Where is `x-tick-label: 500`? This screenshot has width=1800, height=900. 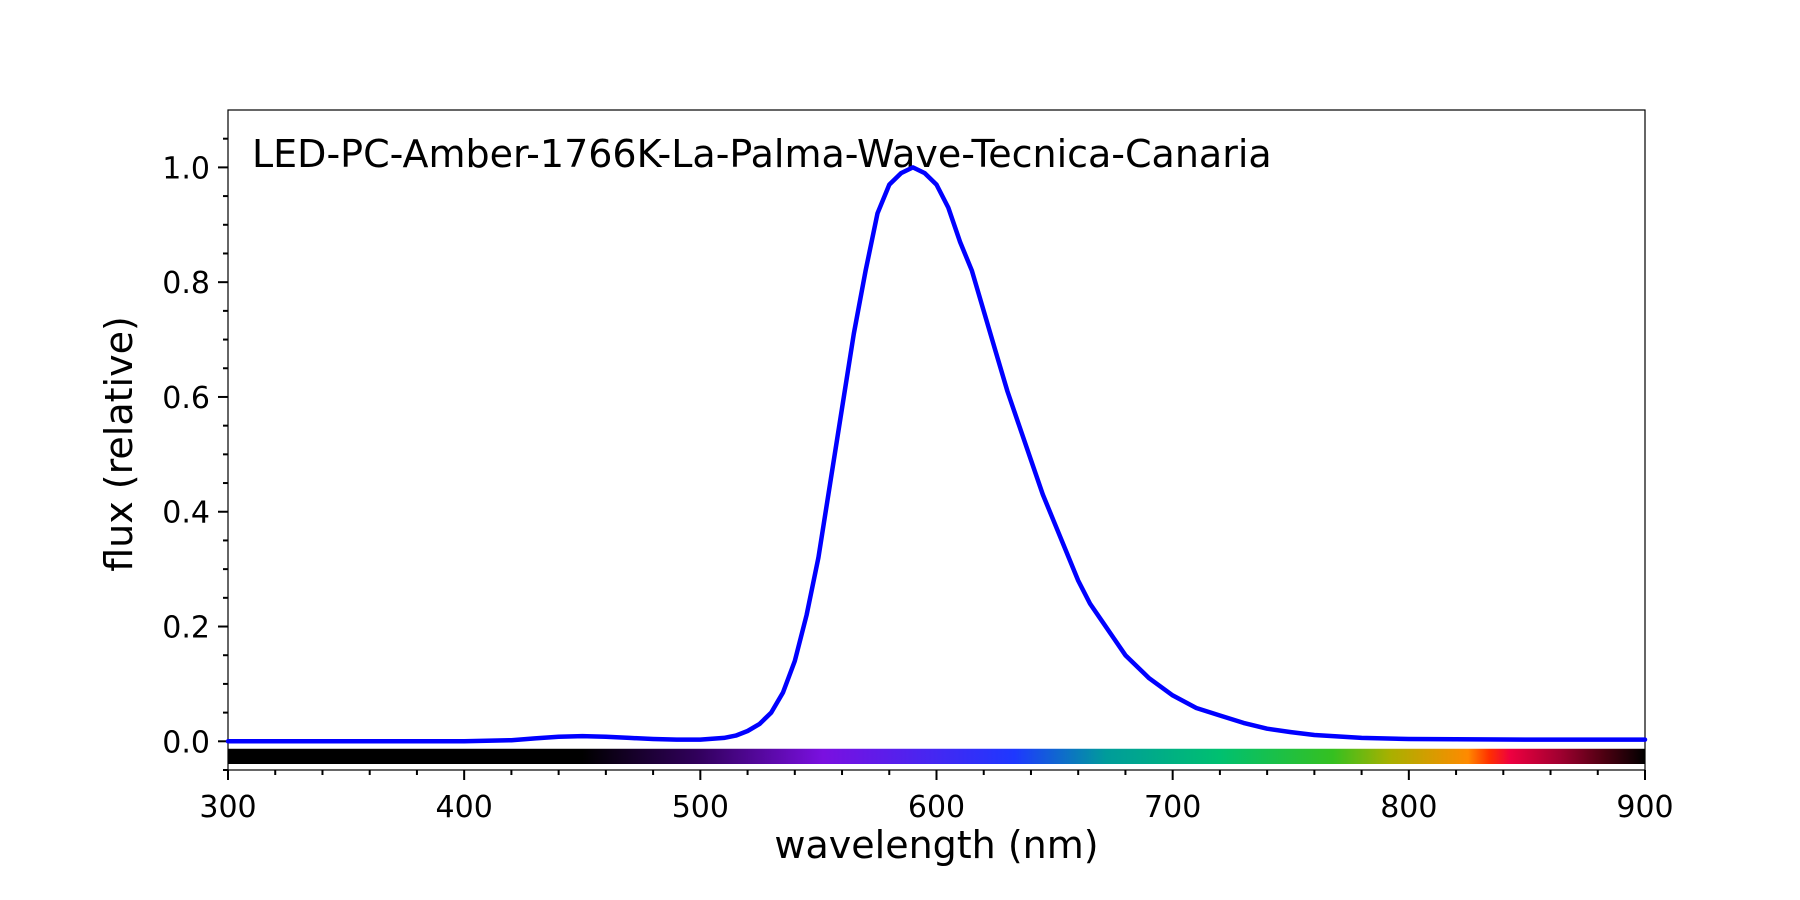 x-tick-label: 500 is located at coordinates (700, 807).